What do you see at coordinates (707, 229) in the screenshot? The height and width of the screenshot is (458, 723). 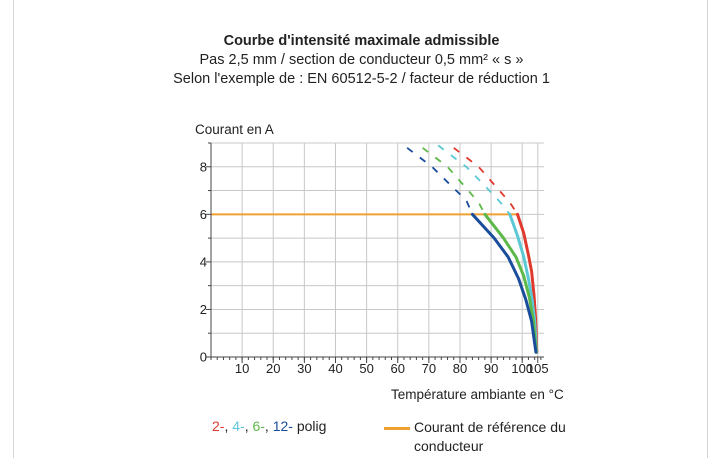 I see `right-border-line` at bounding box center [707, 229].